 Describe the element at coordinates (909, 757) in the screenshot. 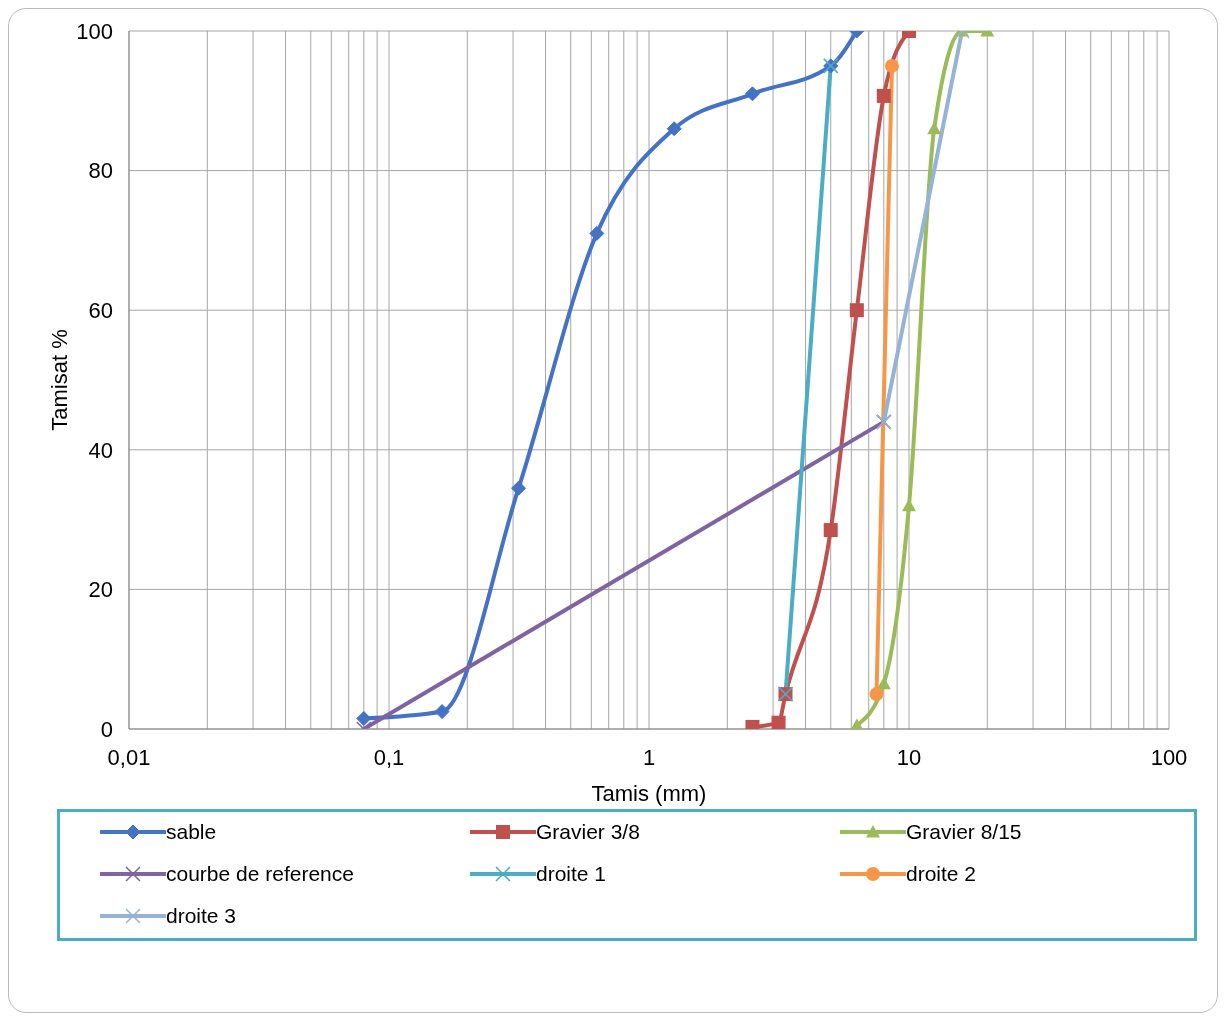

I see `x-tick-label: 10` at that location.